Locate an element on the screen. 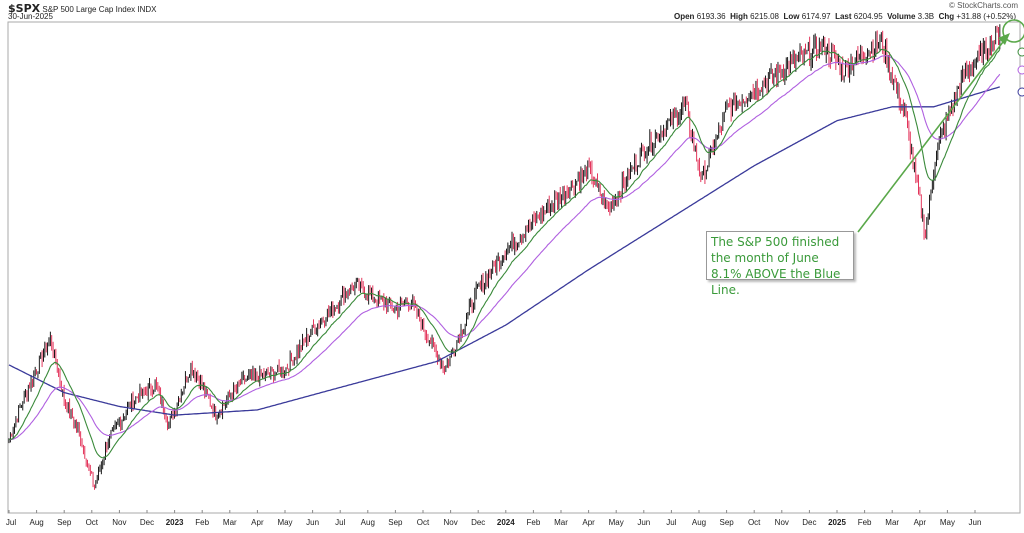 This screenshot has height=533, width=1024. last-label: Last is located at coordinates (843, 16).